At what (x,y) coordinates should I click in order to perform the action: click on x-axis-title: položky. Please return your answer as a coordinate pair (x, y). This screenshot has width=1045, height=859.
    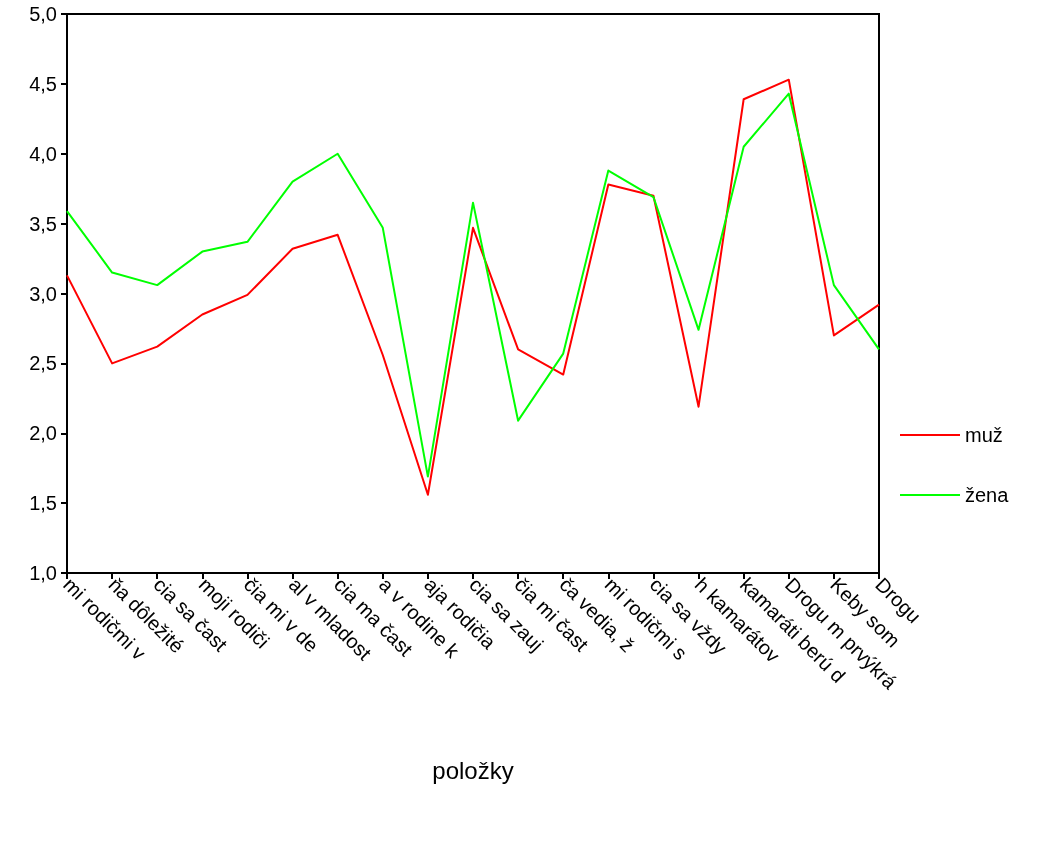
    Looking at the image, I should click on (473, 770).